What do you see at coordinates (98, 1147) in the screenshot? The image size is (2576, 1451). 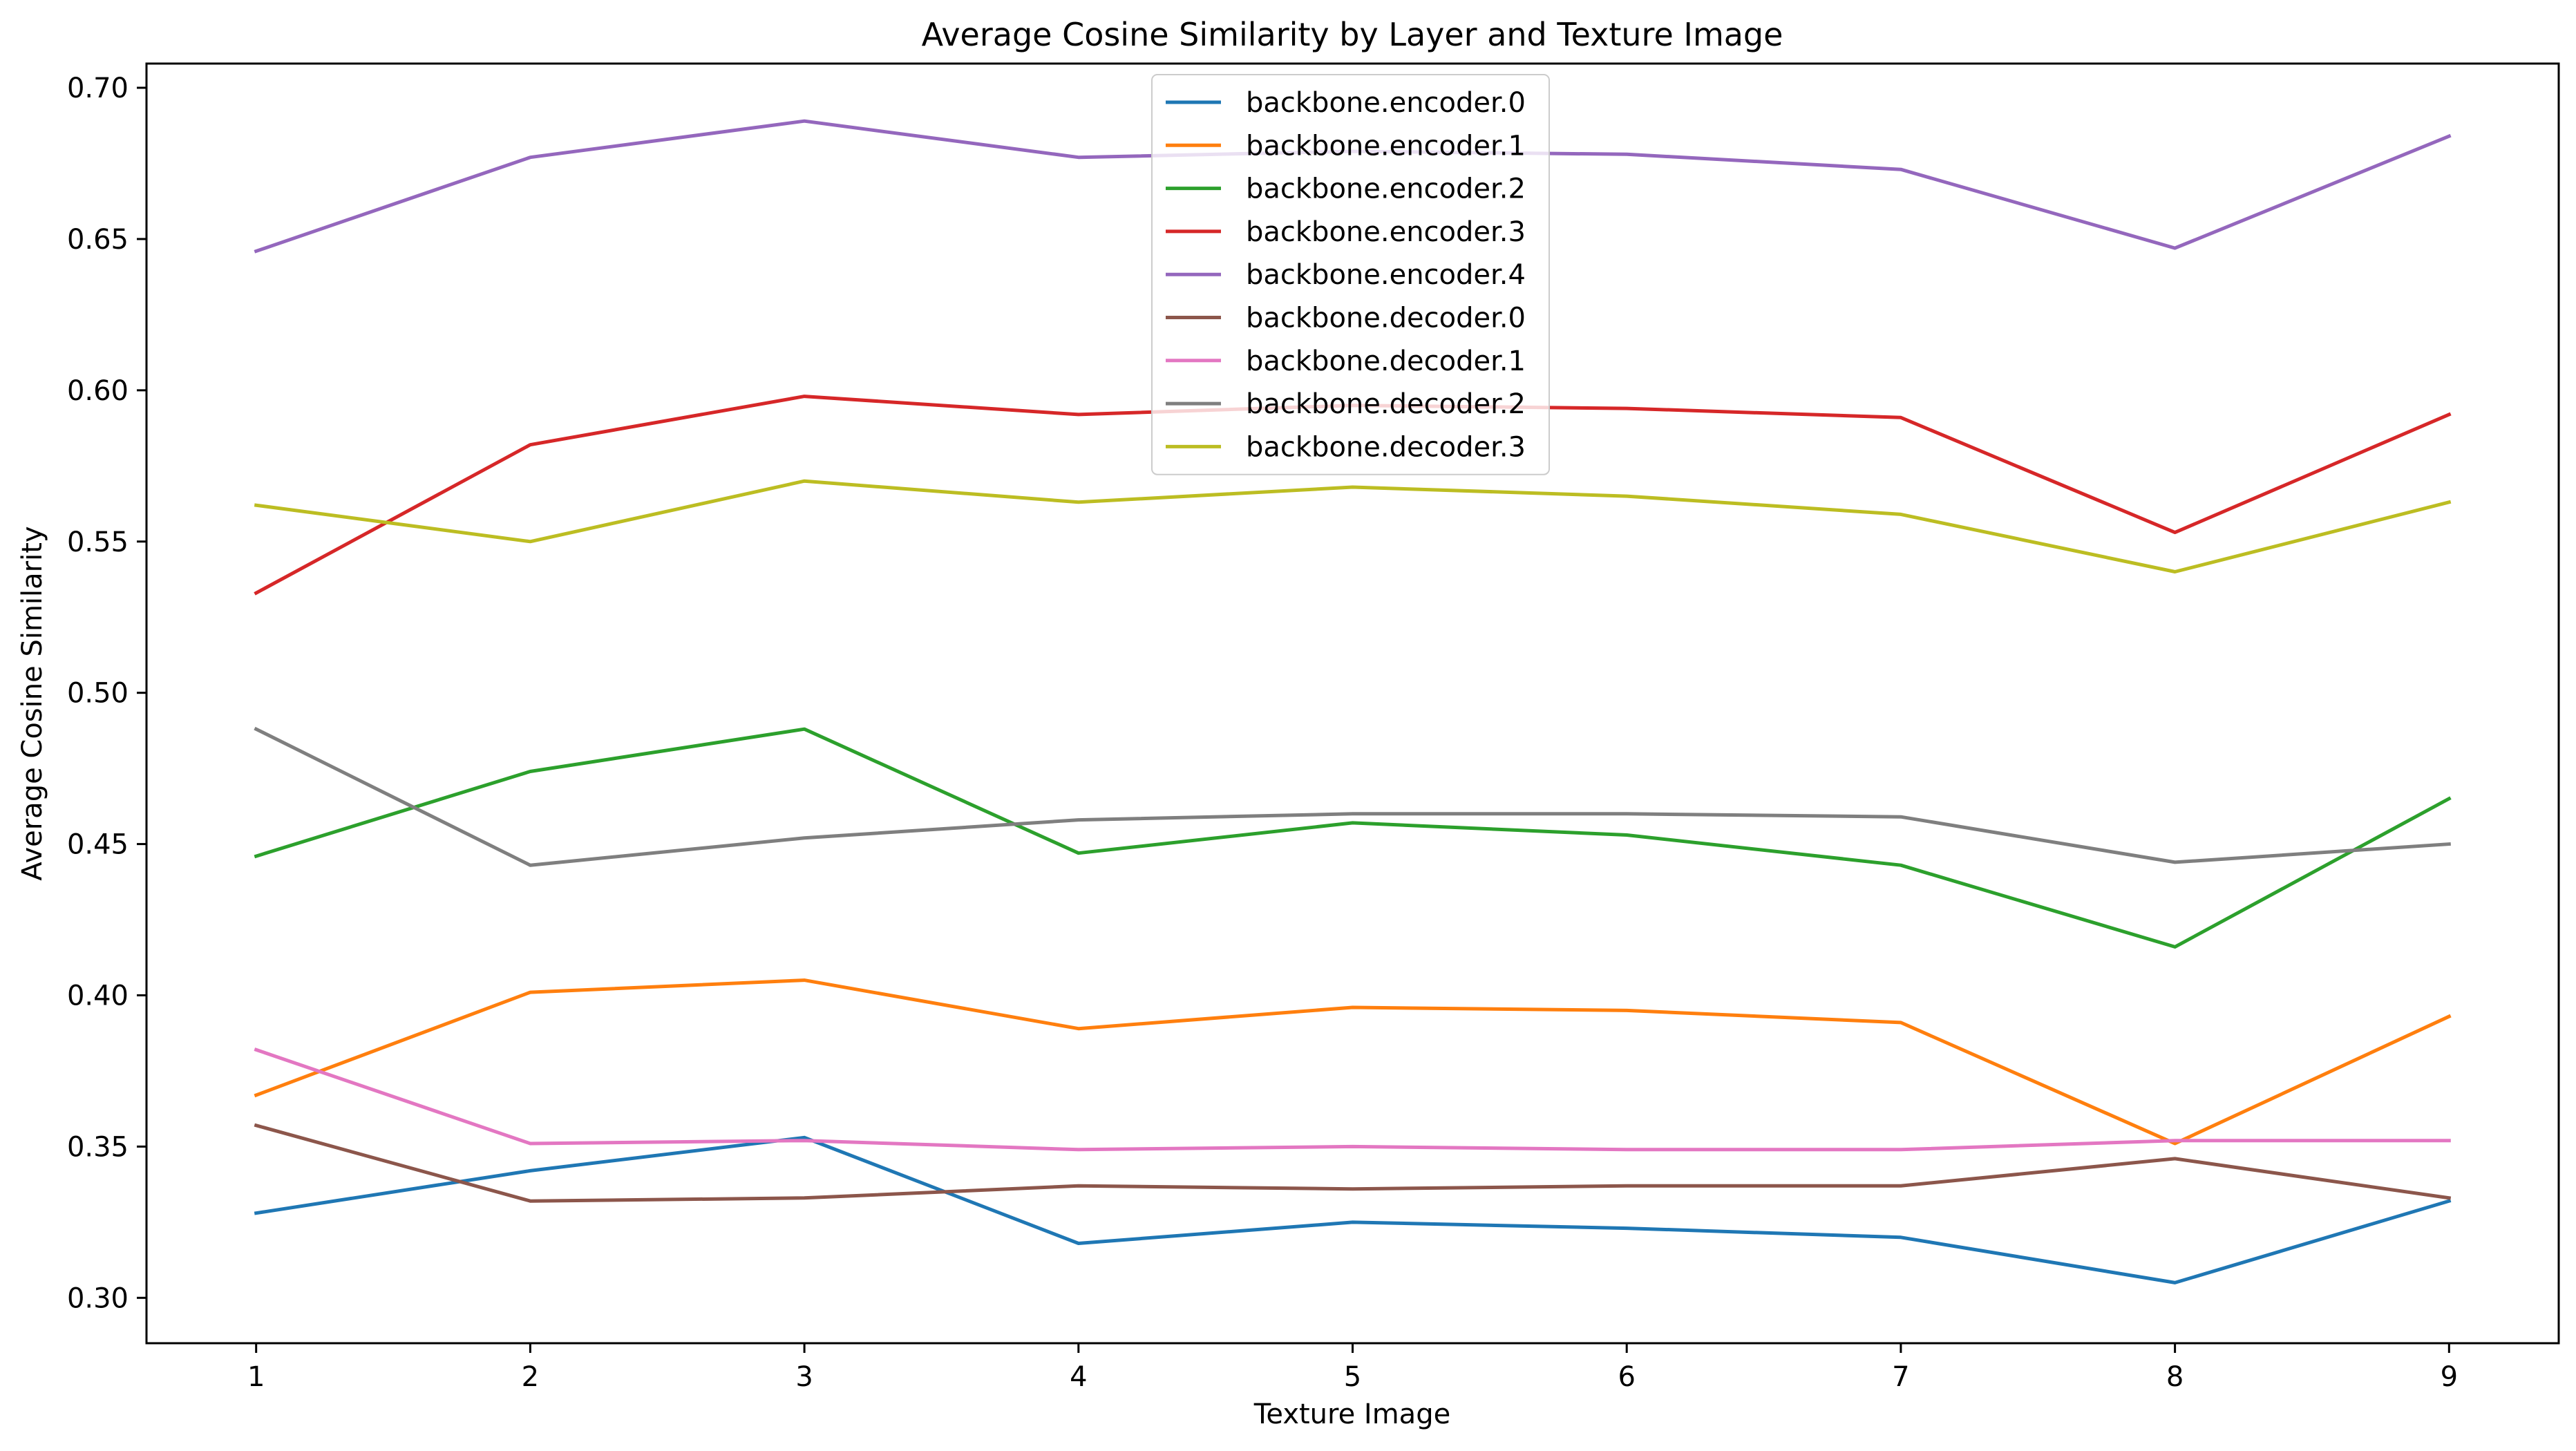 I see `y-tick-label: 0.35` at bounding box center [98, 1147].